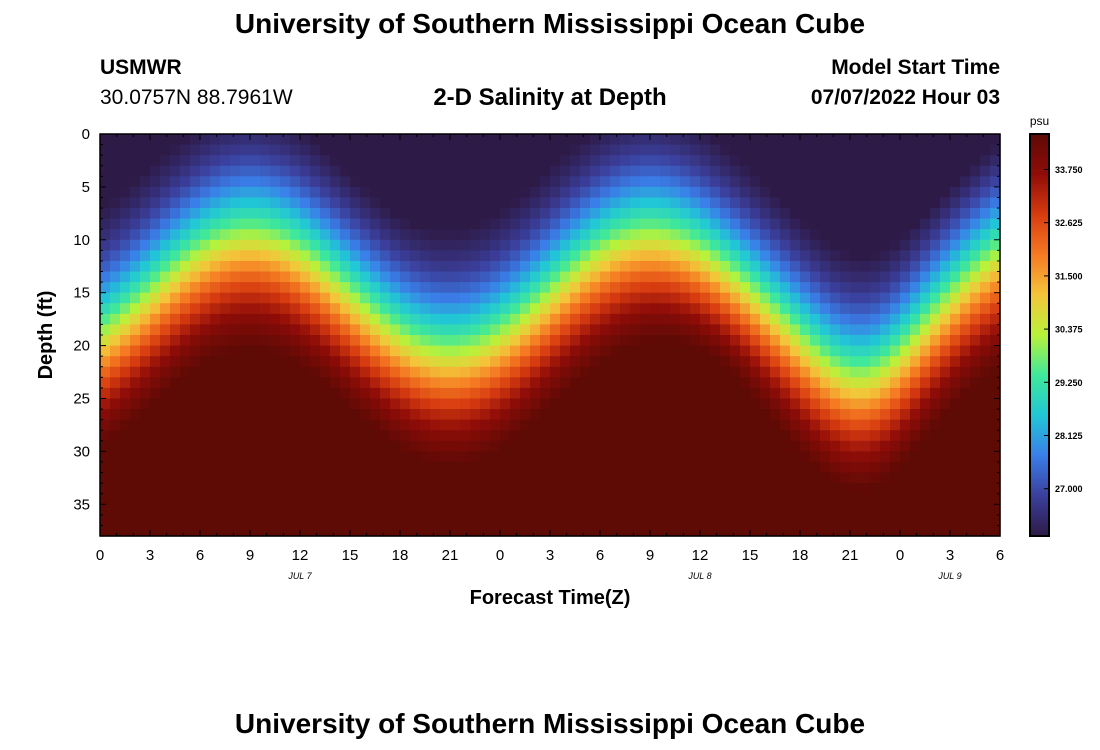 The height and width of the screenshot is (750, 1100). I want to click on y-tick-label: 35, so click(81, 504).